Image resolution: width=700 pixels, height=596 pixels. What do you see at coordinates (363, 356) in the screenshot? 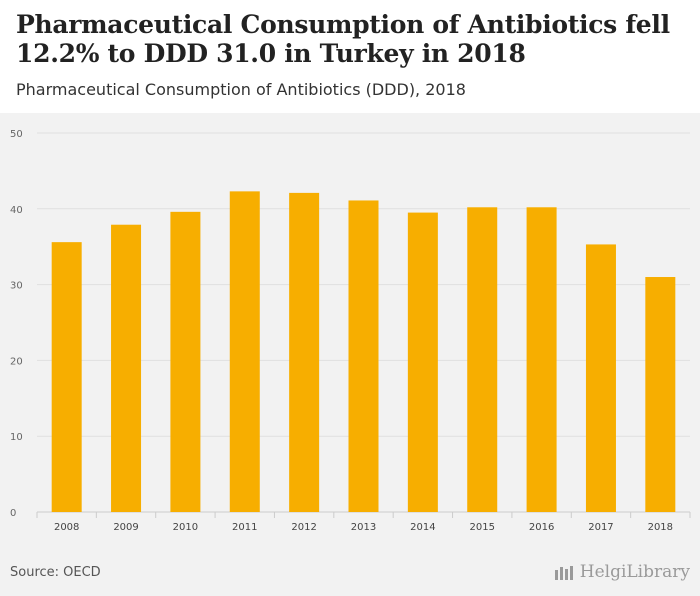
I see `bar-2013` at bounding box center [363, 356].